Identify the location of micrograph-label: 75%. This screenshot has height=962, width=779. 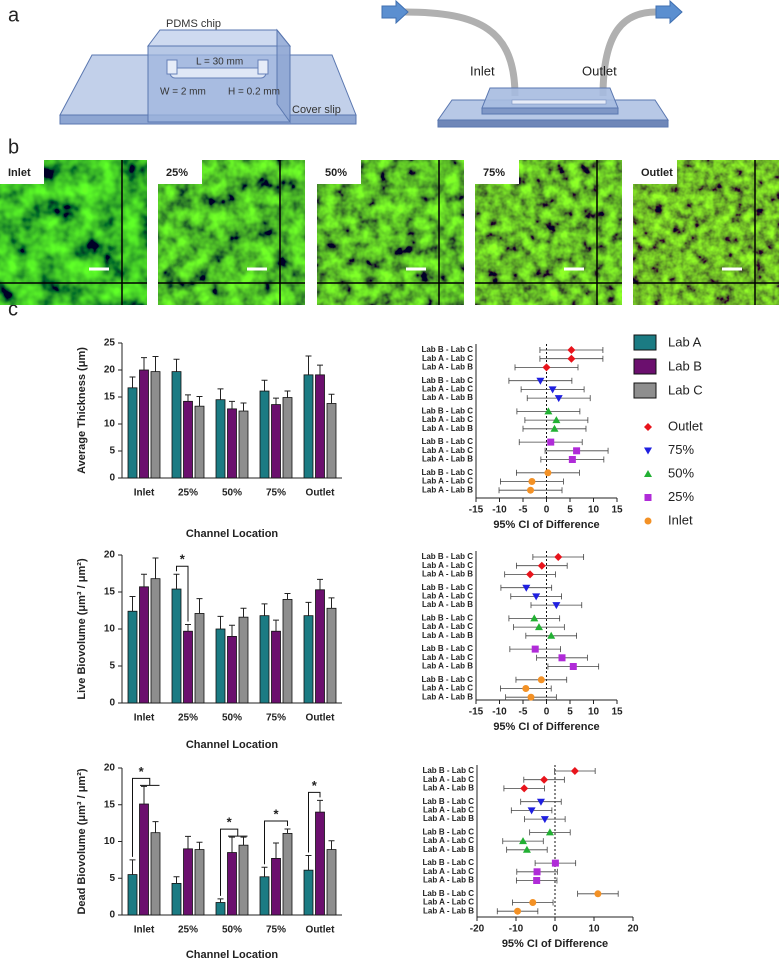
(494, 173).